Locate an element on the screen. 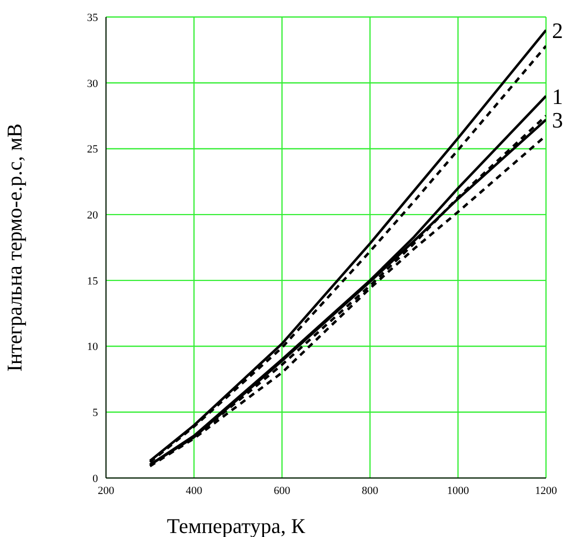 Image resolution: width=566 pixels, height=537 pixels. series-label: 2 is located at coordinates (557, 31).